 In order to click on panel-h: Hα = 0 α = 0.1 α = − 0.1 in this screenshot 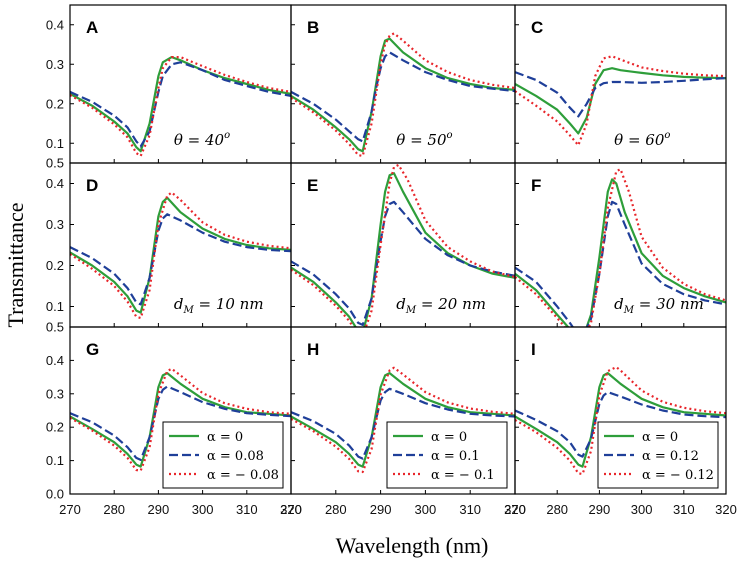, I will do `click(403, 410)`.